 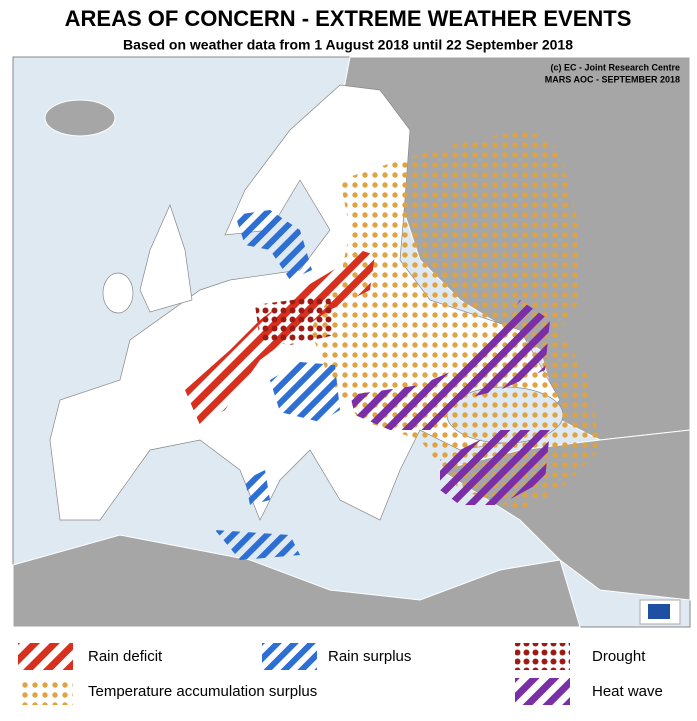 I want to click on legend-label: Temperature accumulation surplus, so click(x=202, y=691).